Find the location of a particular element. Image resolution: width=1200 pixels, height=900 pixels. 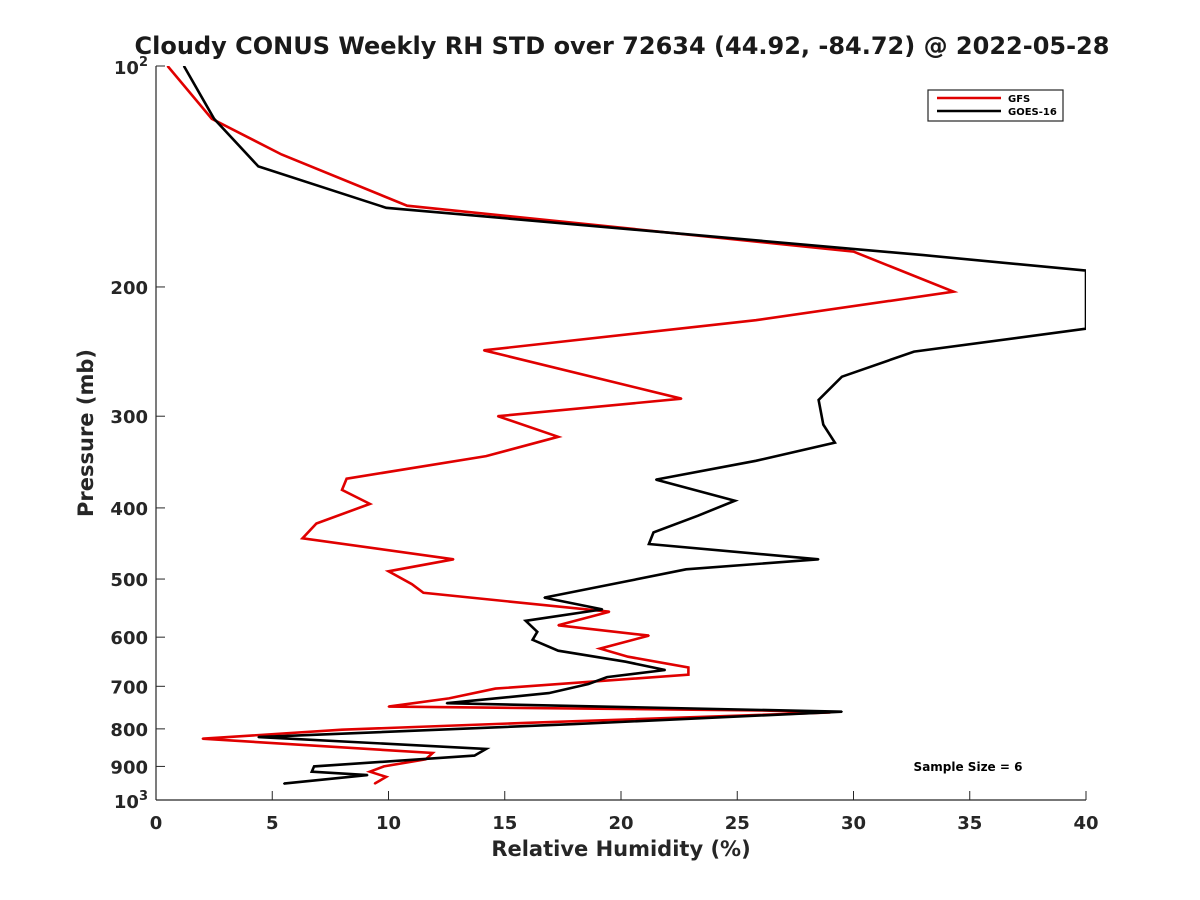

x-tick-label: 20 is located at coordinates (620, 823).